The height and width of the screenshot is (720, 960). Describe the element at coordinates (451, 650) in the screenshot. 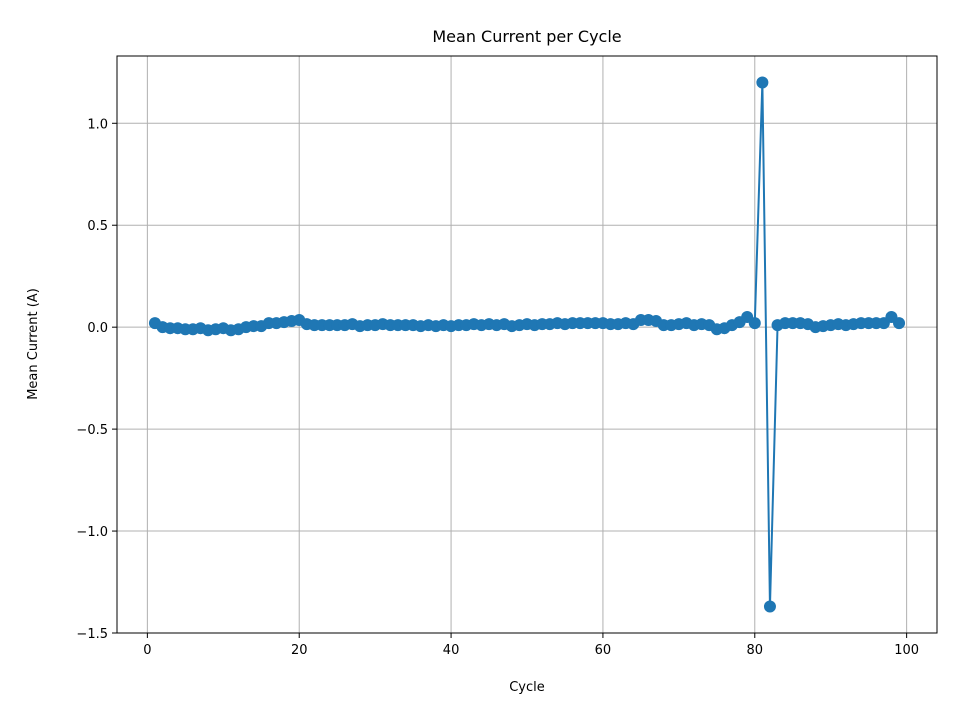

I see `x-tick-label: 40` at that location.